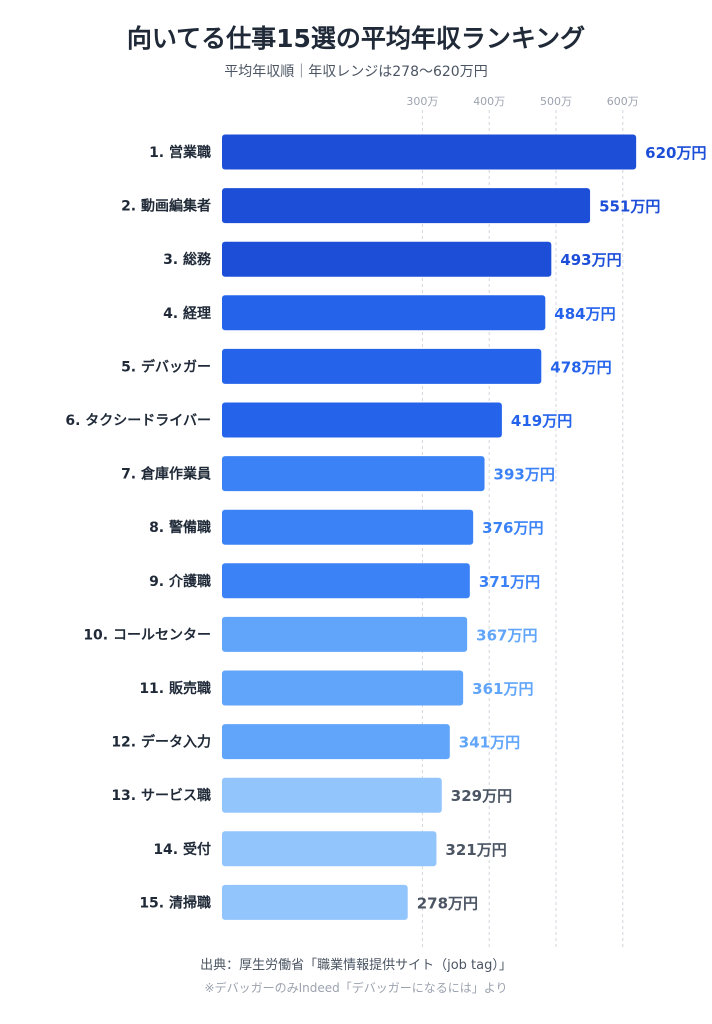  What do you see at coordinates (512, 528) in the screenshot?
I see `value-label: 376万円` at bounding box center [512, 528].